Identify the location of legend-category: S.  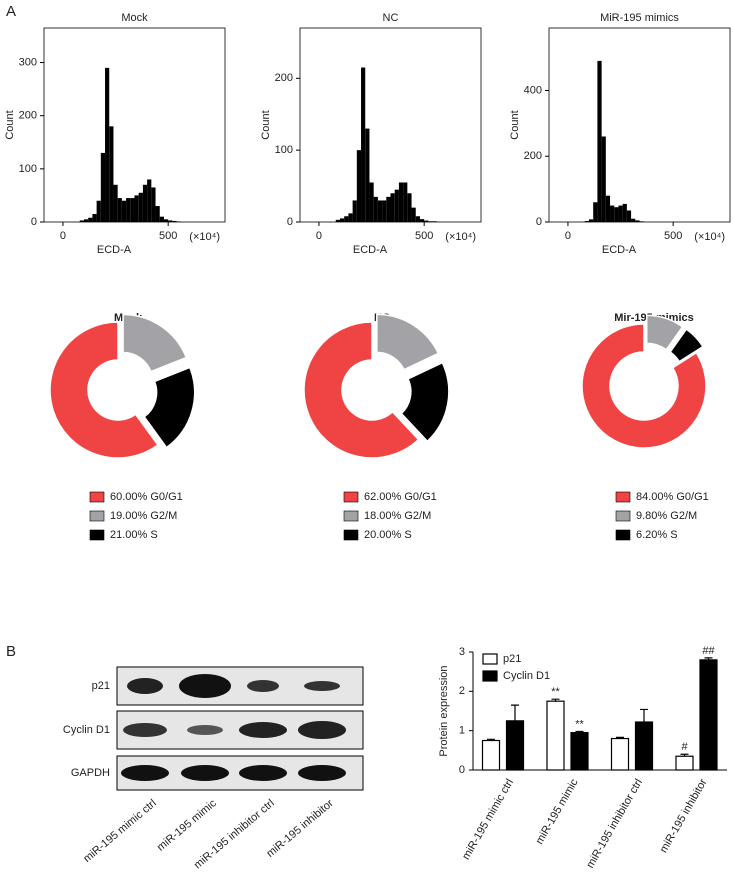
(673, 535).